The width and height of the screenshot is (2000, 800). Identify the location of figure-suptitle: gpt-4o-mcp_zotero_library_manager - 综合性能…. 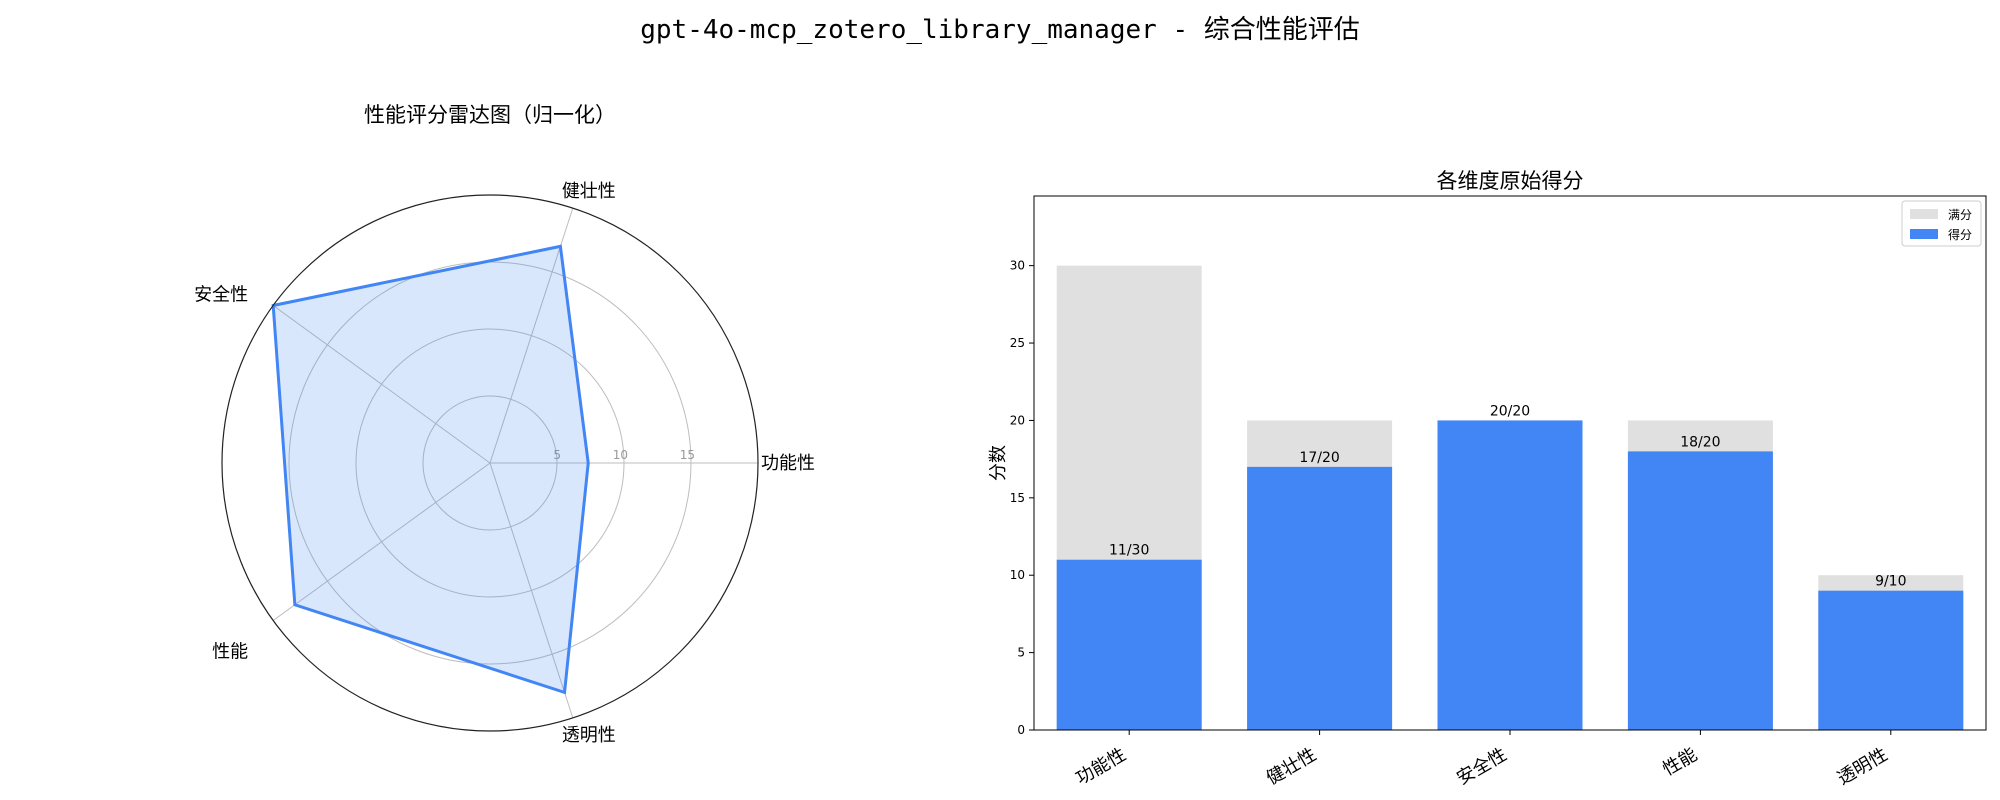
(1000, 30).